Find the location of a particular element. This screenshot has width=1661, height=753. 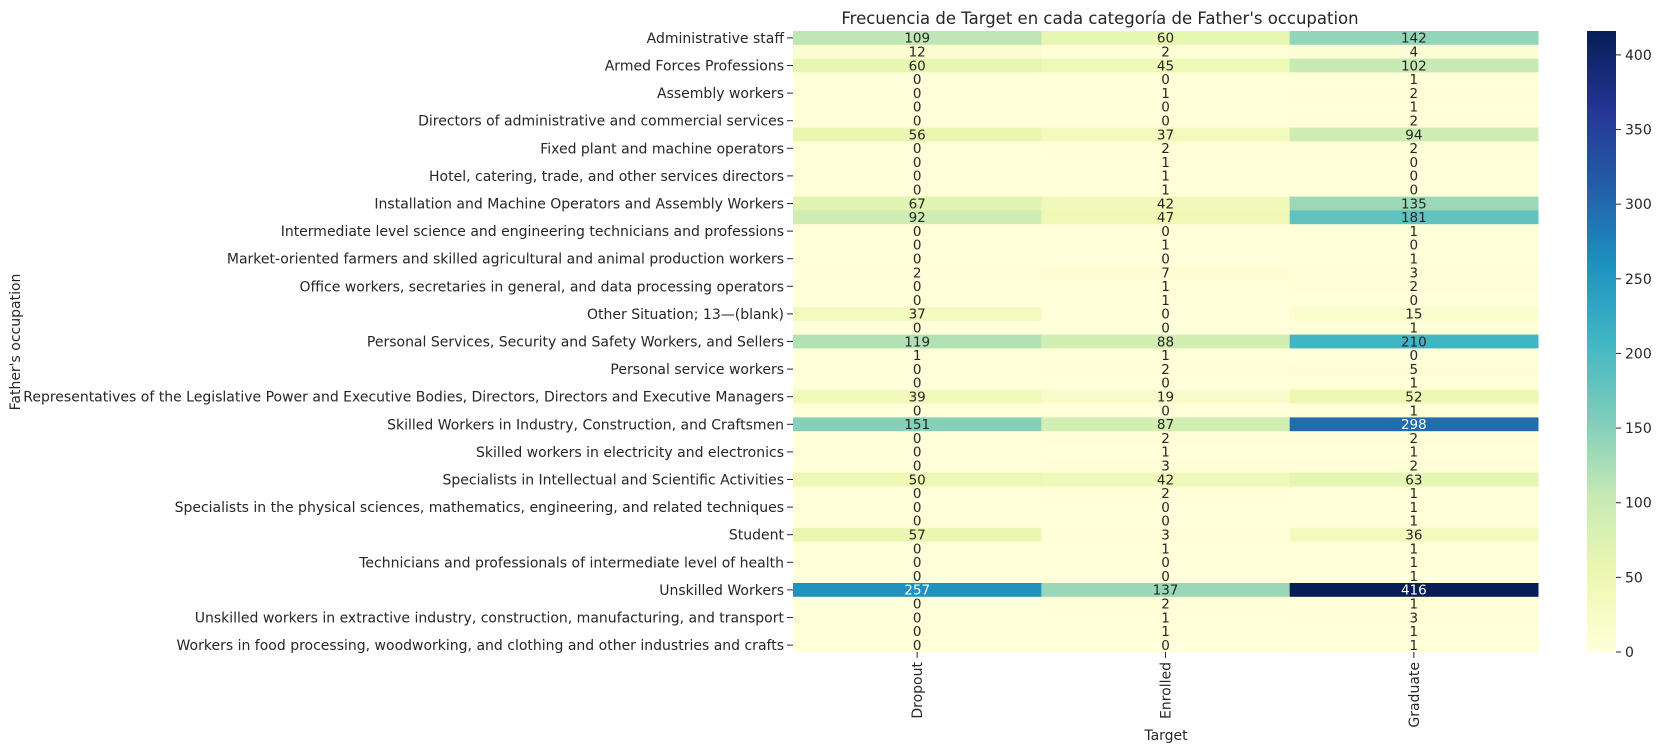

colorbar-tick-label: 250 is located at coordinates (1638, 280).